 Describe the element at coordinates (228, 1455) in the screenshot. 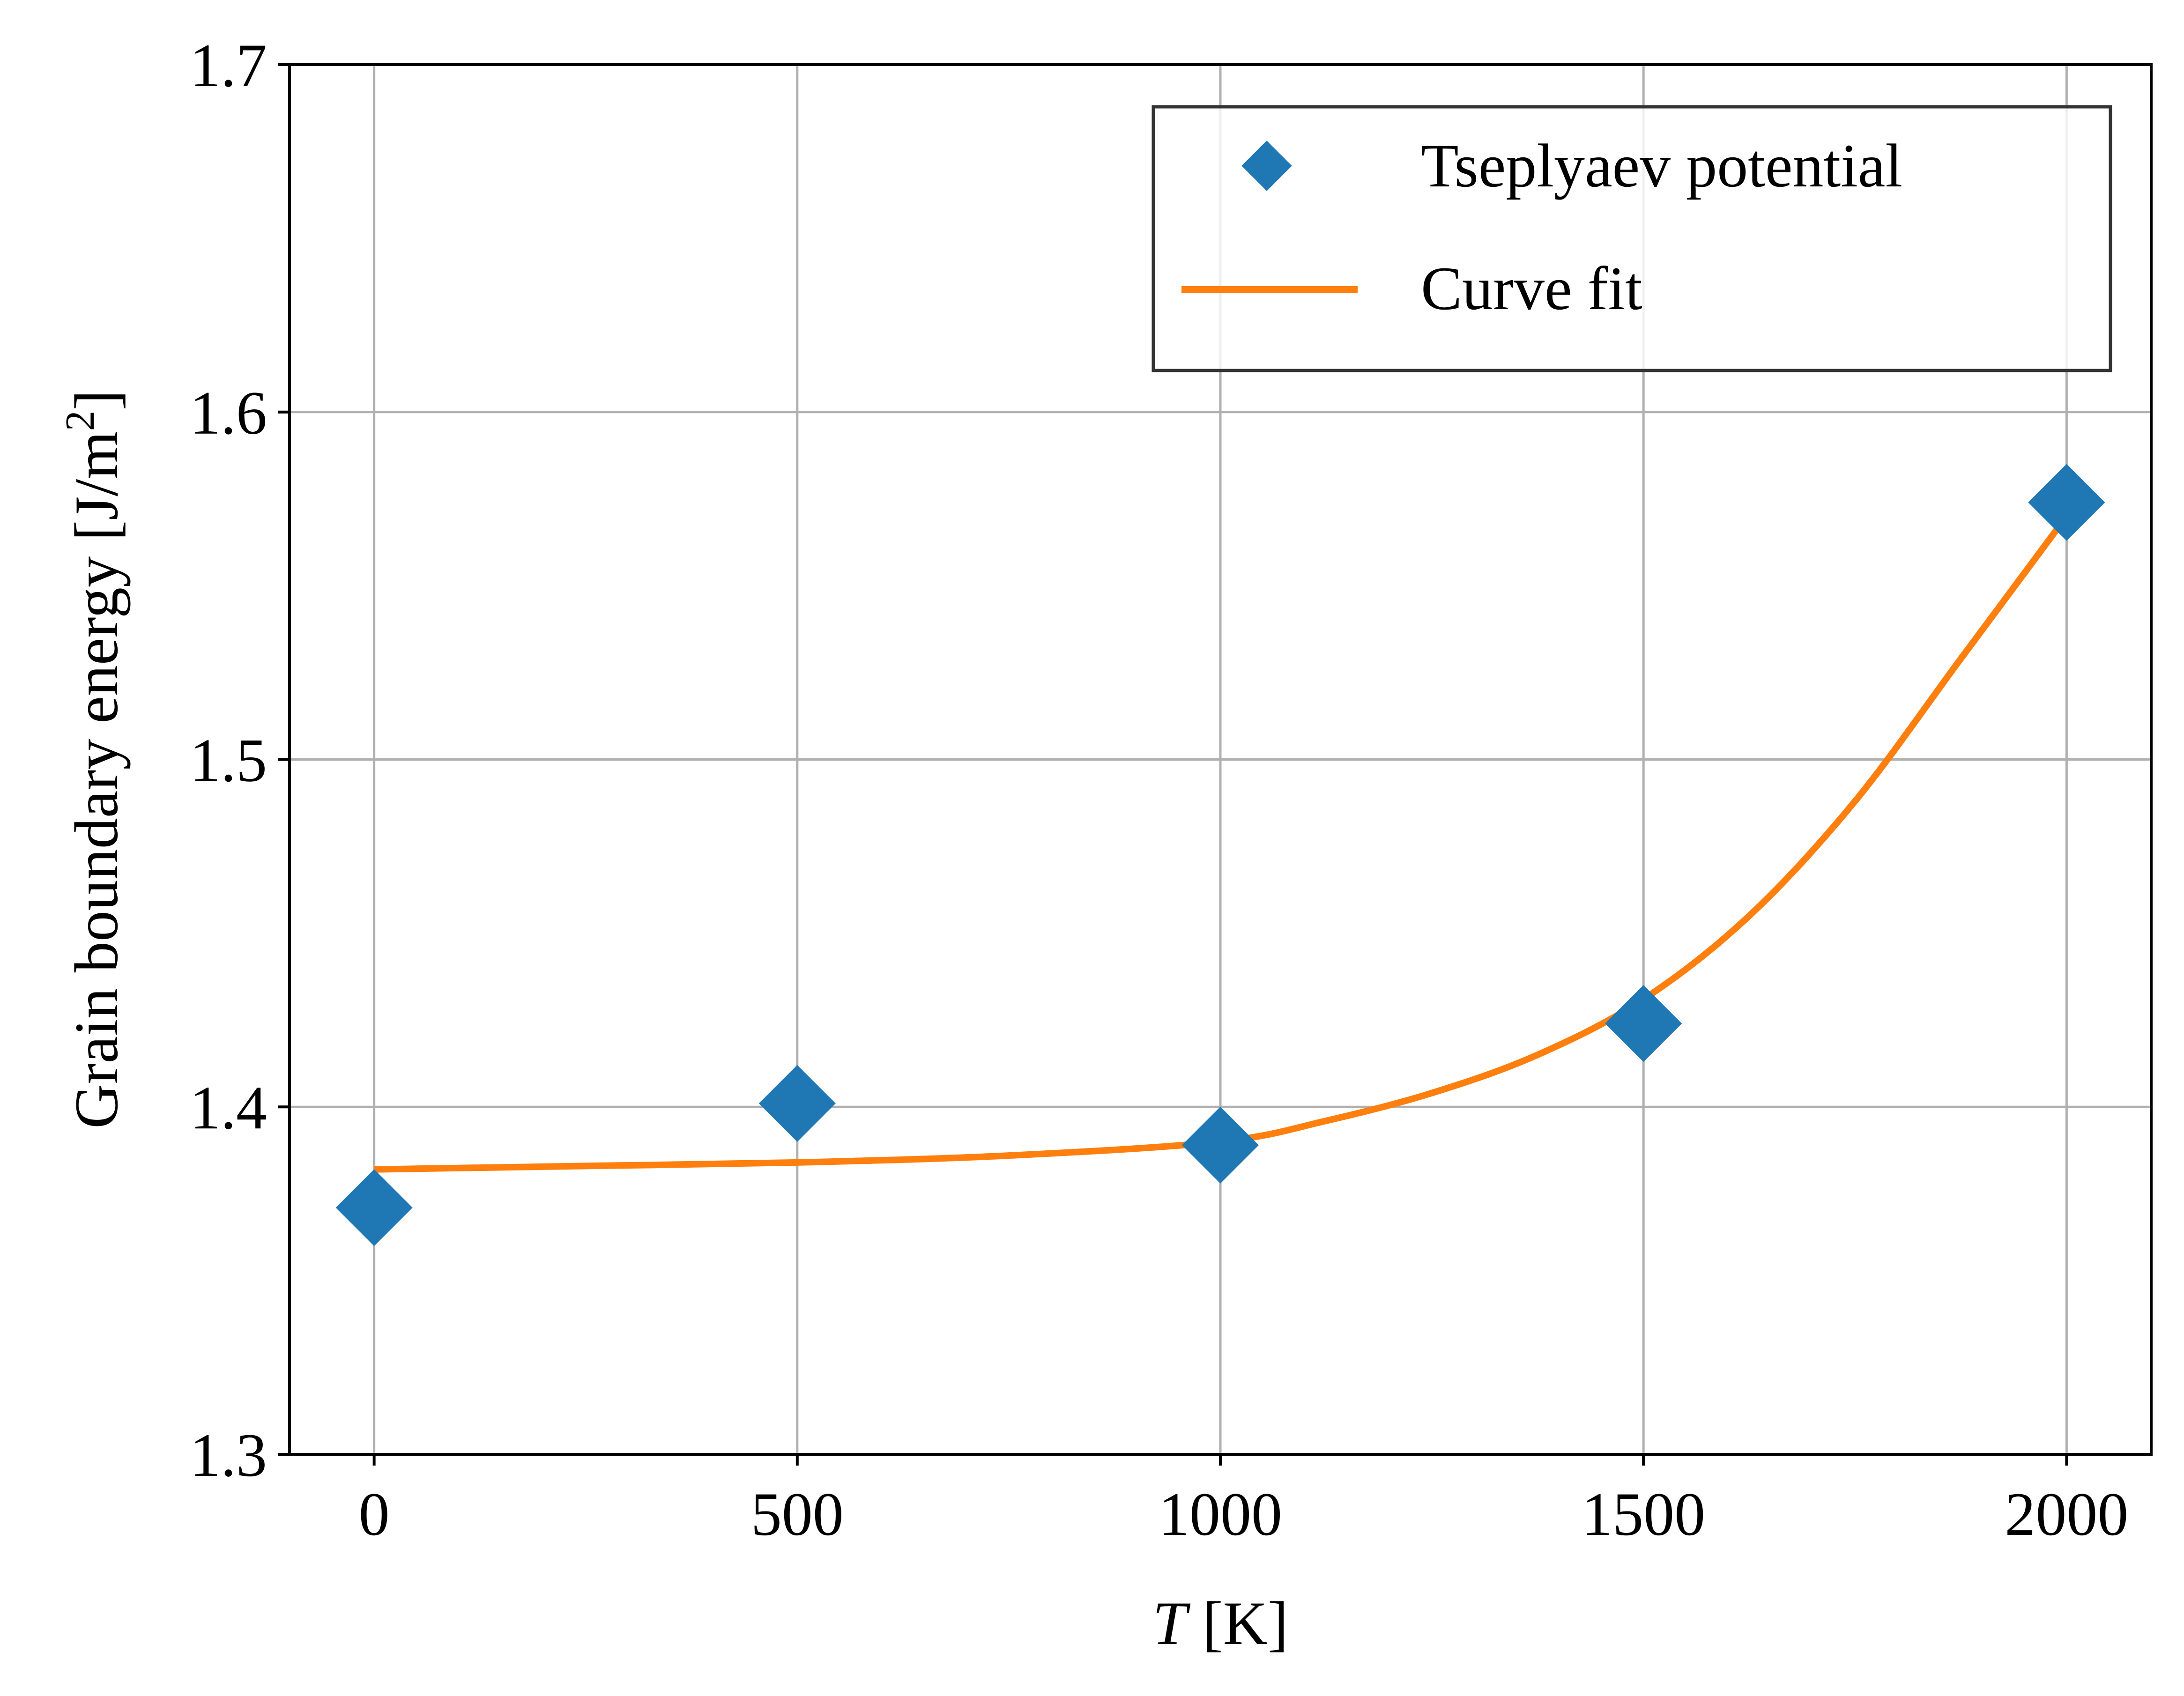

I see `y-tick-label: 1.3` at that location.